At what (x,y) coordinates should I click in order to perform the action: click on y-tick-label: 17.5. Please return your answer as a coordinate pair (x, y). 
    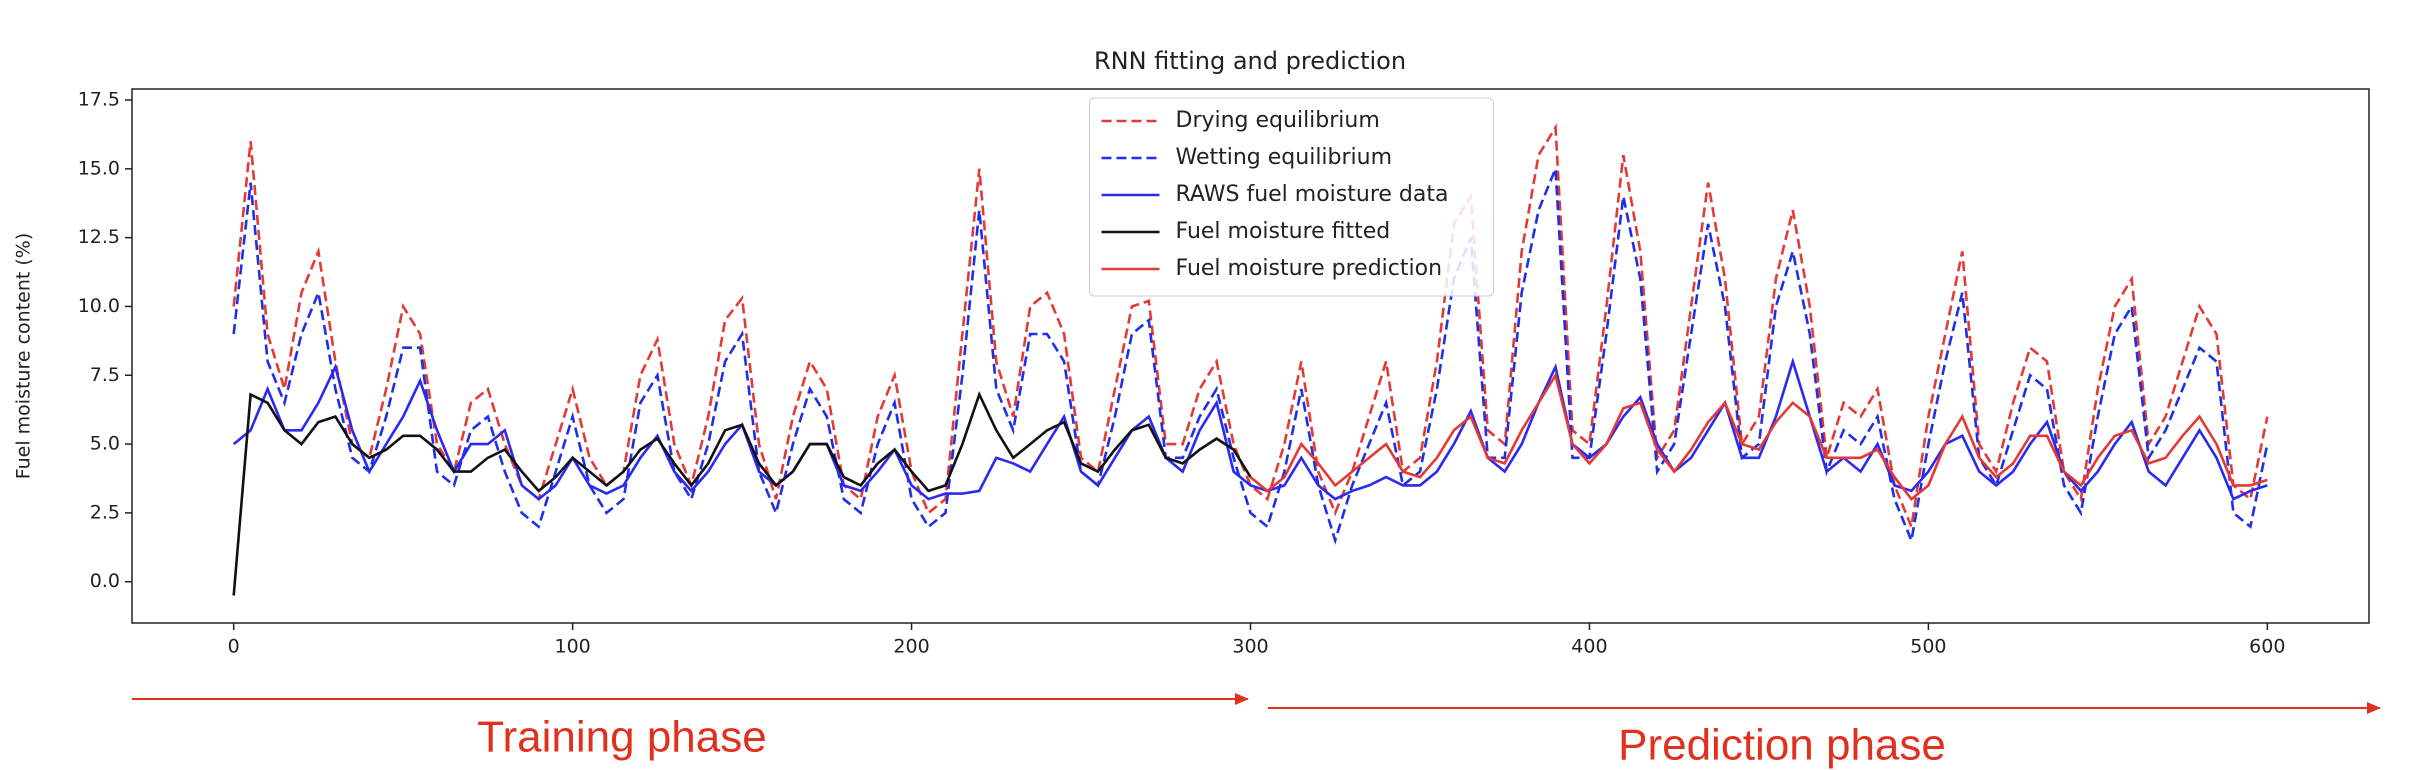
    Looking at the image, I should click on (99, 100).